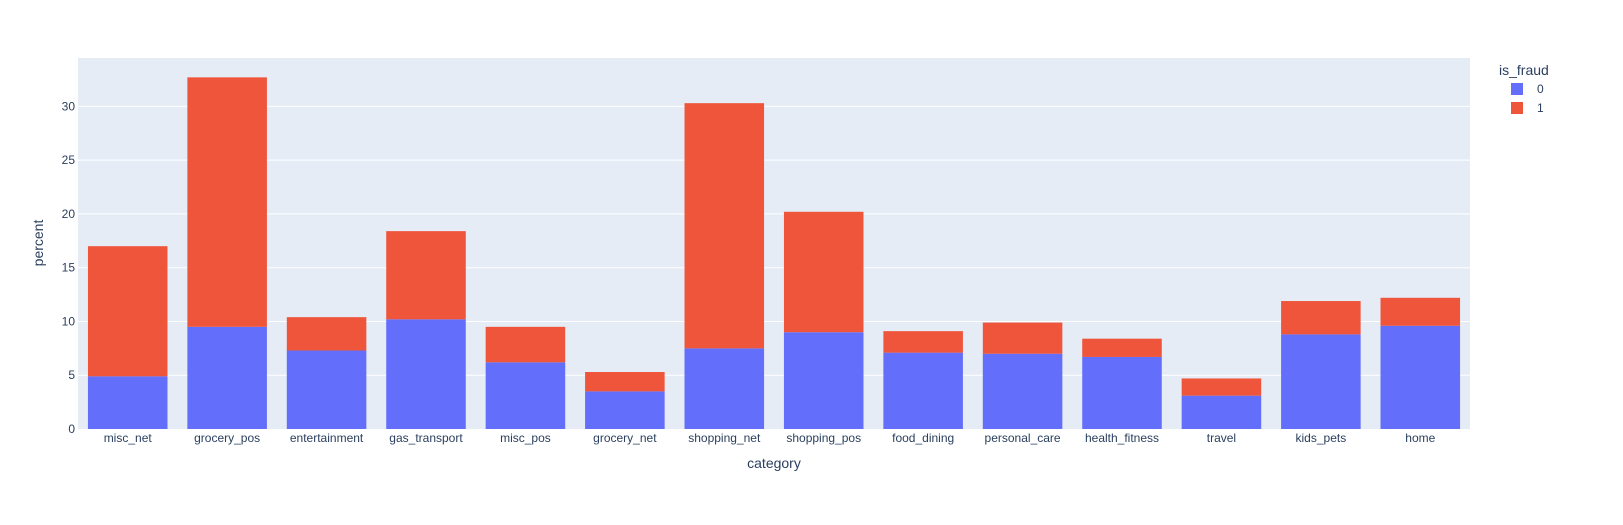 The height and width of the screenshot is (525, 1623). Describe the element at coordinates (525, 438) in the screenshot. I see `x-tick-label: misc_pos` at that location.